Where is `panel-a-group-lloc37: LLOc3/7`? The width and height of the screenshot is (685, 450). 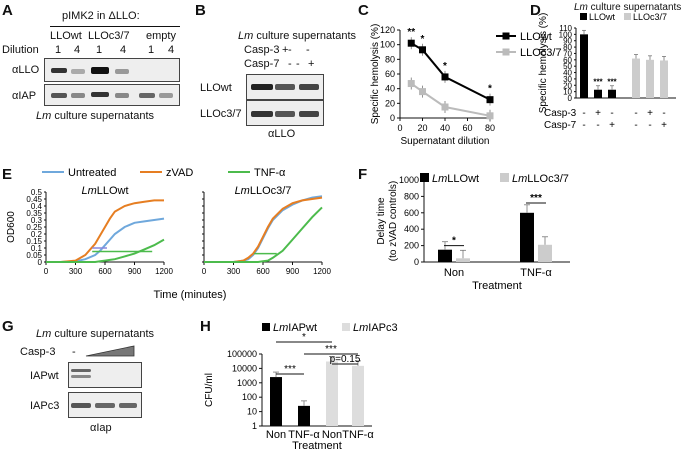 panel-a-group-lloc37: LLOc3/7 is located at coordinates (109, 36).